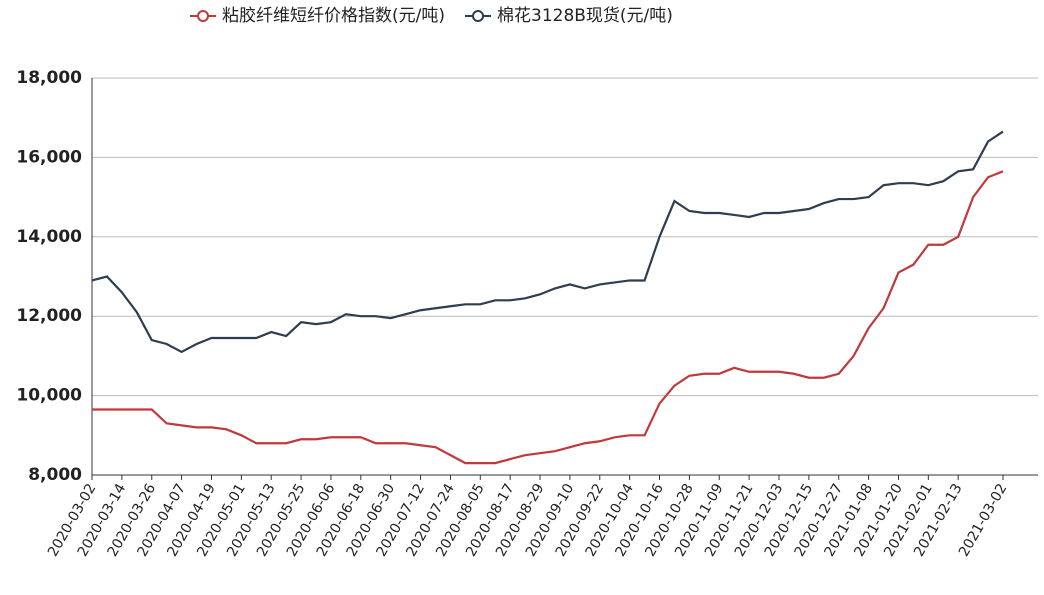 Image resolution: width=1044 pixels, height=595 pixels. I want to click on y-tick-label: 10,000, so click(49, 396).